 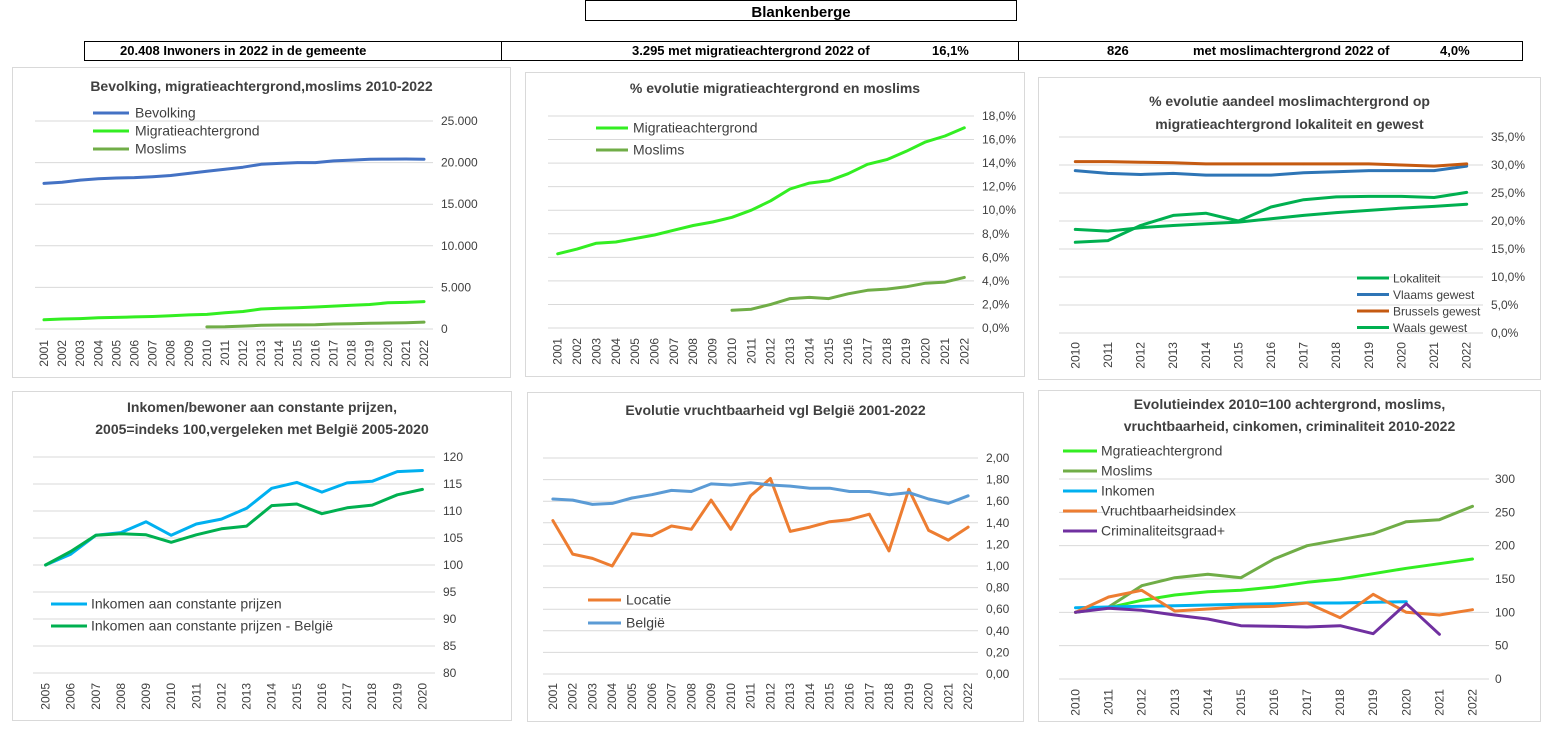 I want to click on stat-migration-pct: 16,1%, so click(x=950, y=50).